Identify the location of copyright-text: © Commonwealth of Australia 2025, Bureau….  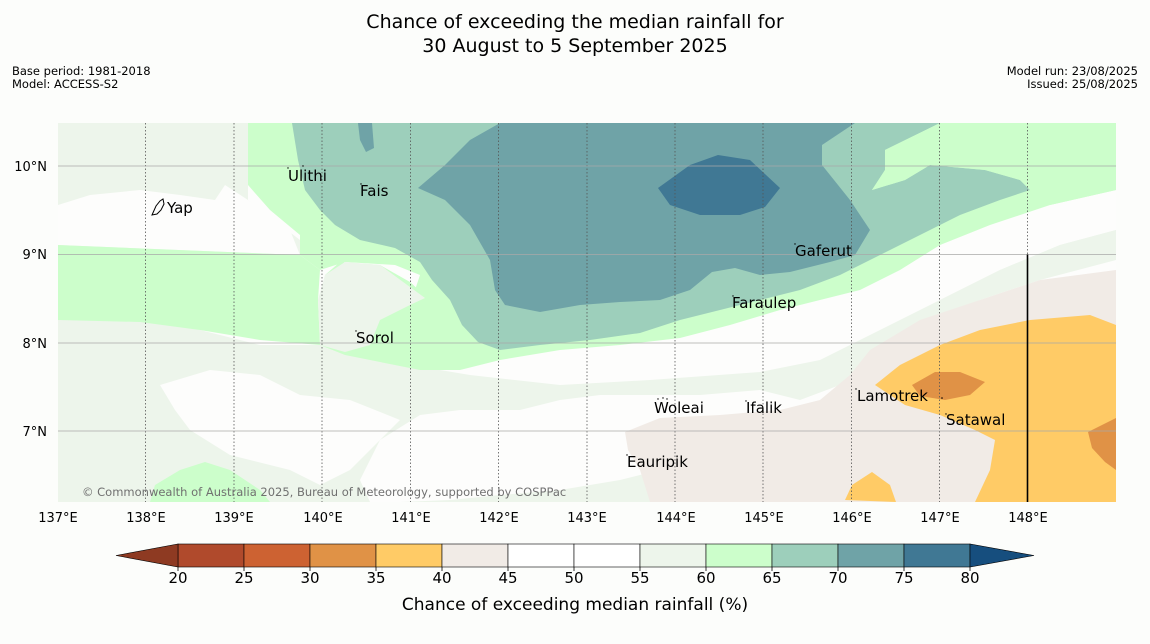
(324, 492).